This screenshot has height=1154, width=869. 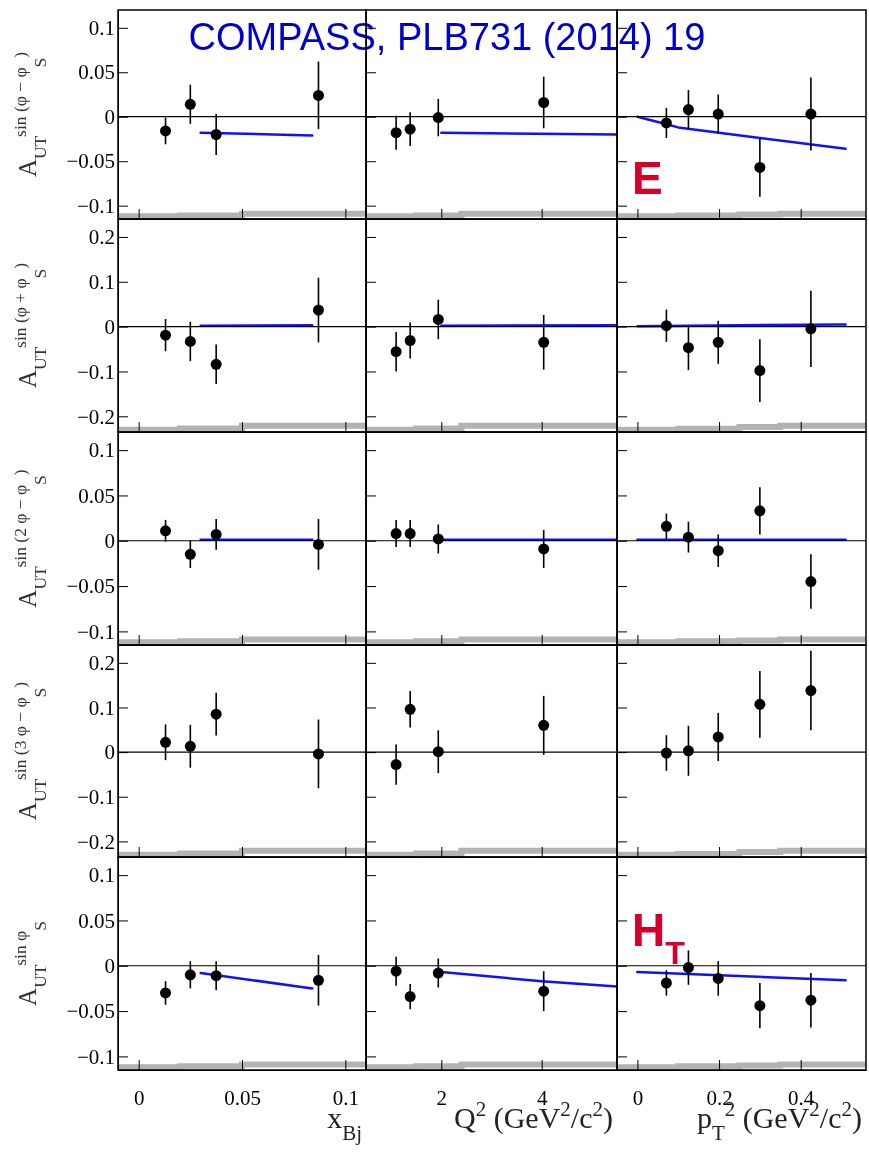 I want to click on x-tick-label: 2, so click(x=442, y=1097).